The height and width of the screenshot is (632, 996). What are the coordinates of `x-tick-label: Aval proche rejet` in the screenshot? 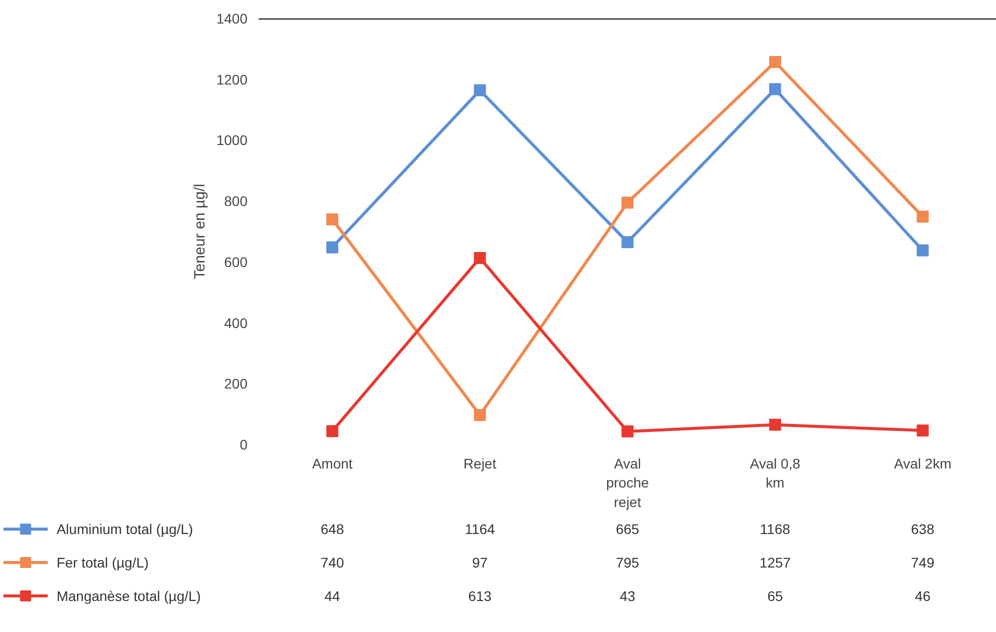 It's located at (628, 483).